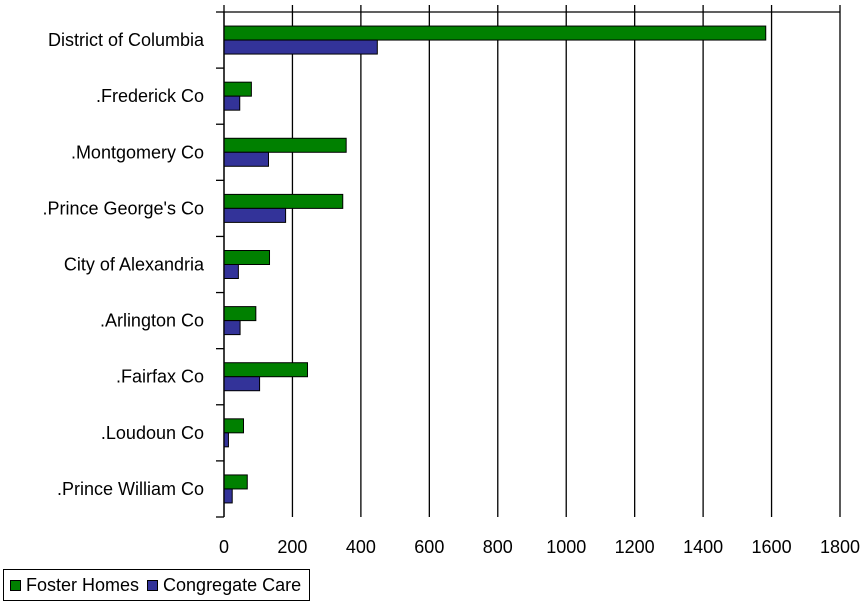 Image resolution: width=866 pixels, height=606 pixels. Describe the element at coordinates (153, 585) in the screenshot. I see `legend-swatch-congregate-care` at that location.